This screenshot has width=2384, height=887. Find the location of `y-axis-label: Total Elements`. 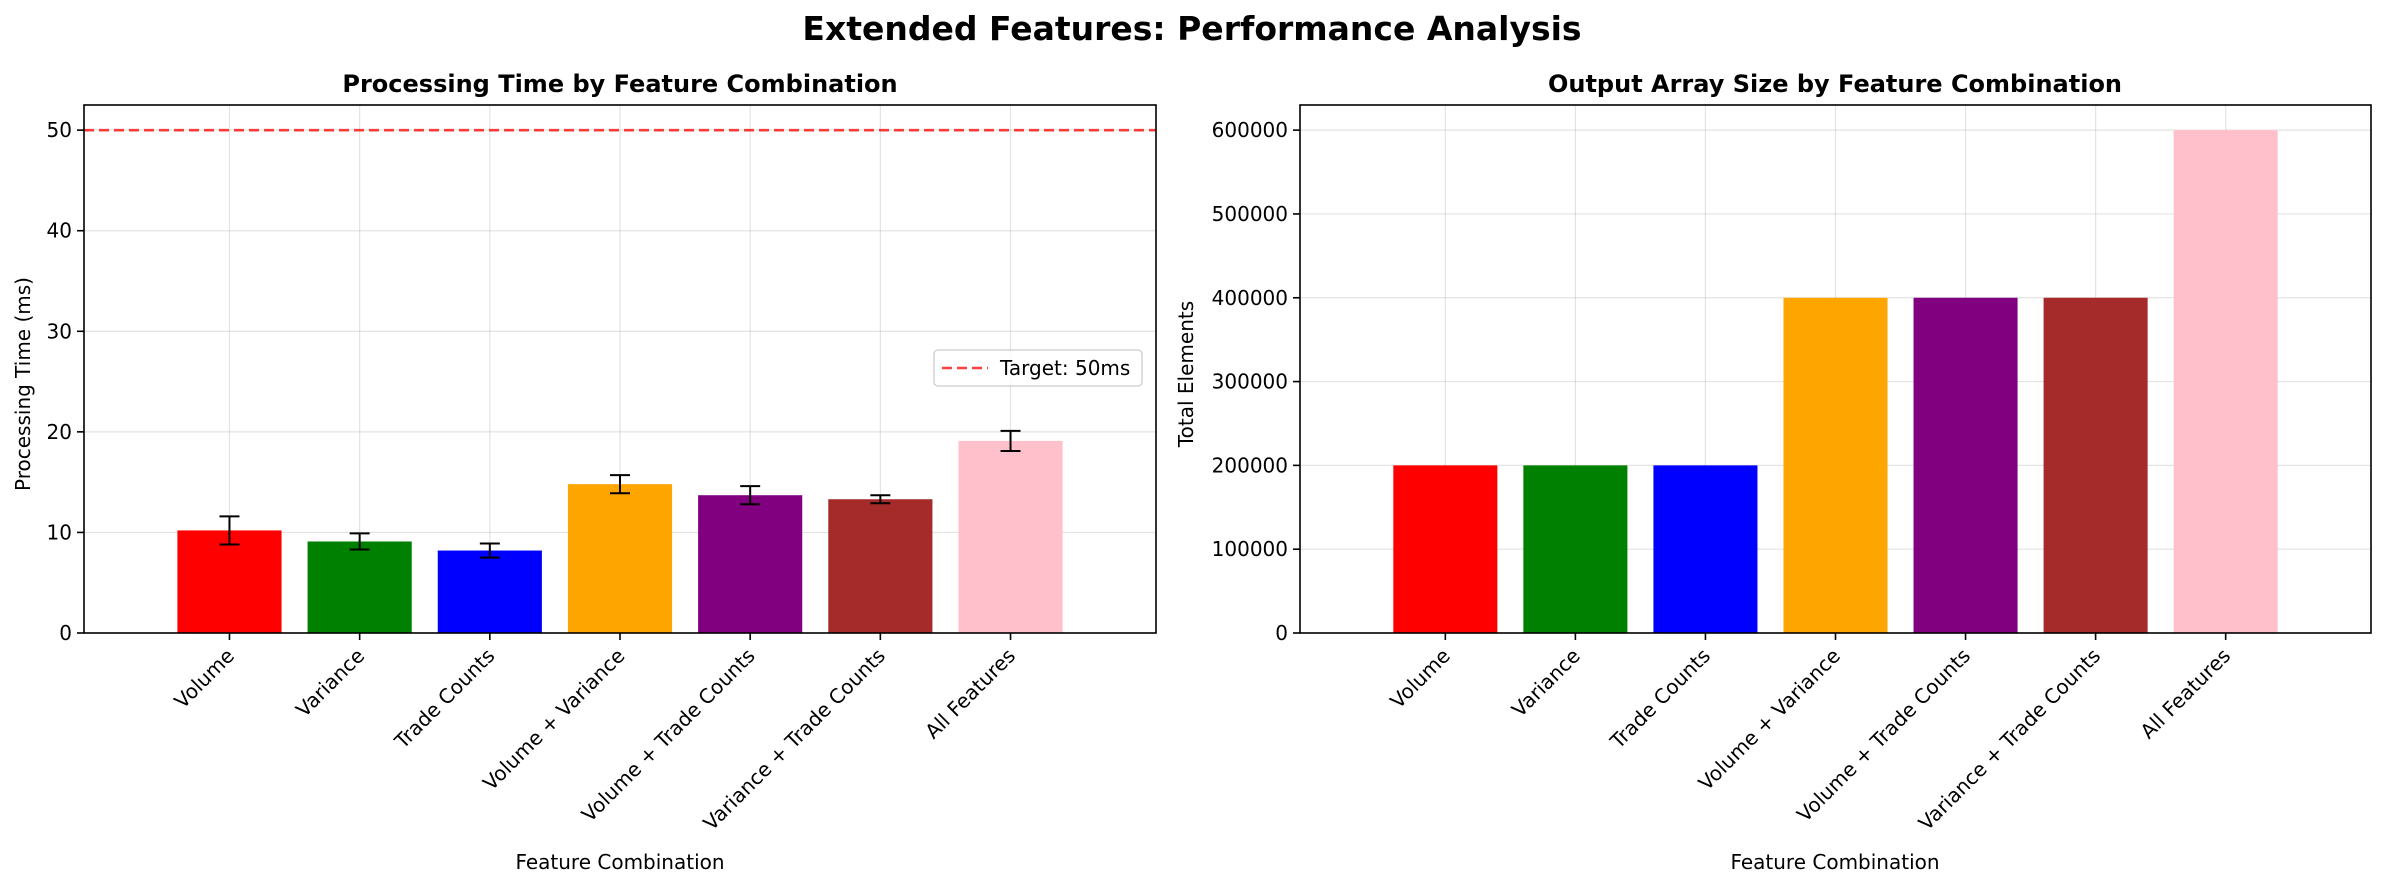

y-axis-label: Total Elements is located at coordinates (1186, 374).